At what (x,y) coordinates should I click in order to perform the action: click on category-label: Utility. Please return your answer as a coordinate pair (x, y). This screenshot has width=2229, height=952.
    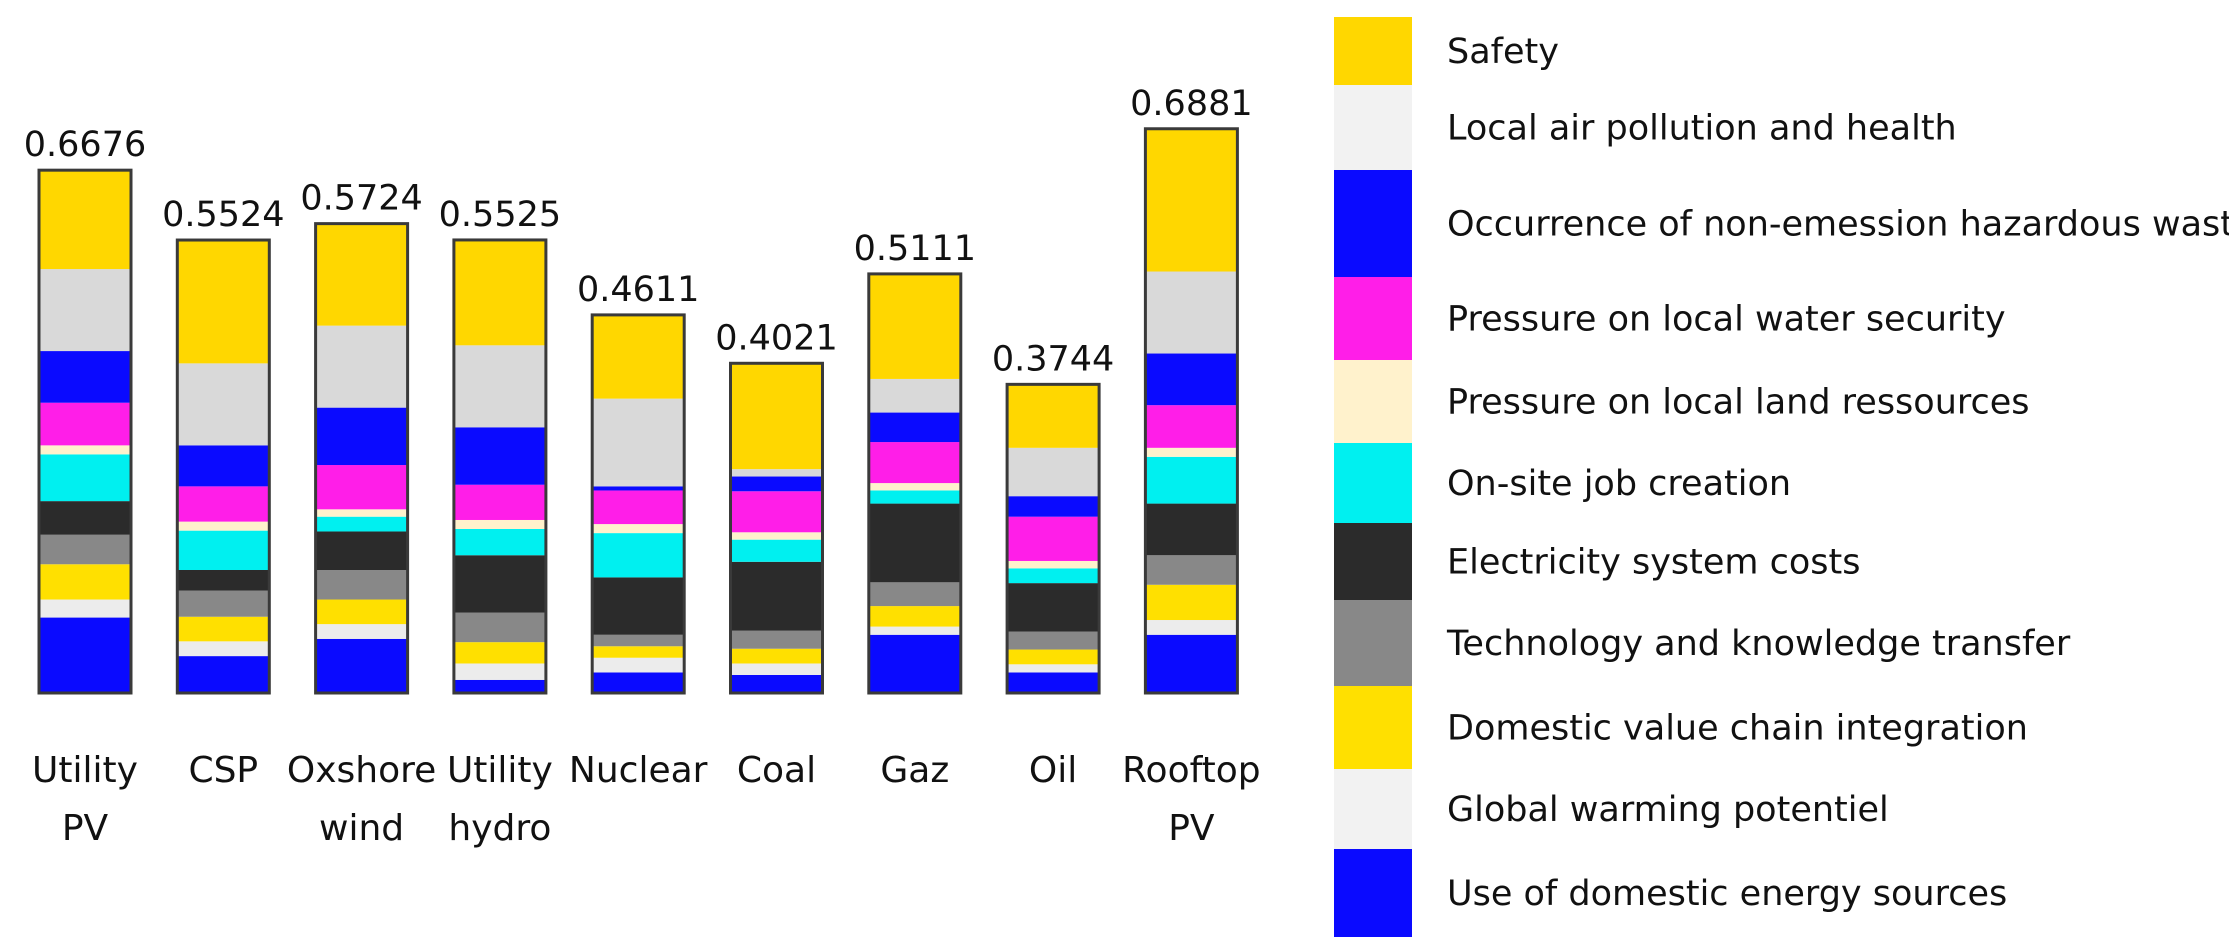
    Looking at the image, I should click on (500, 770).